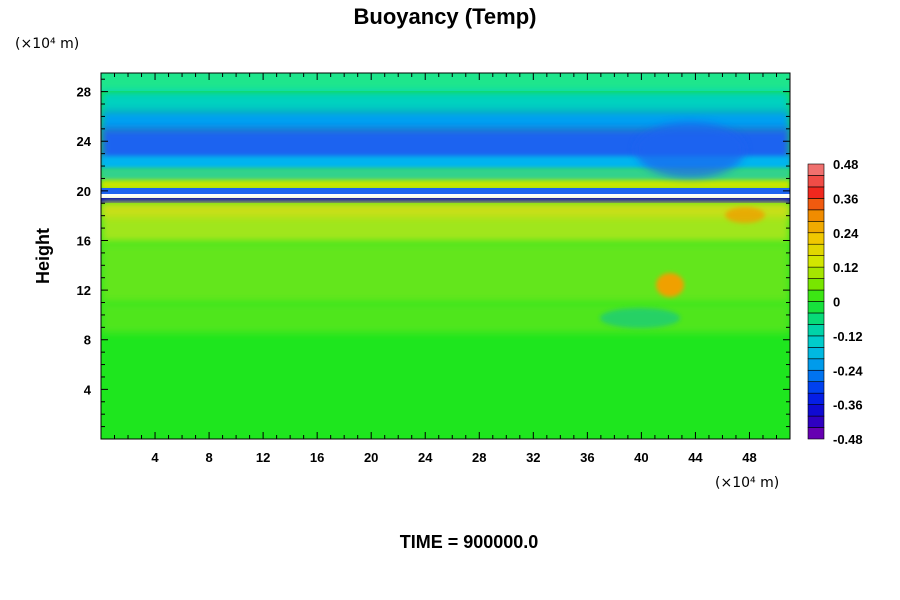 The width and height of the screenshot is (900, 600). I want to click on x-tick-label: 40, so click(641, 457).